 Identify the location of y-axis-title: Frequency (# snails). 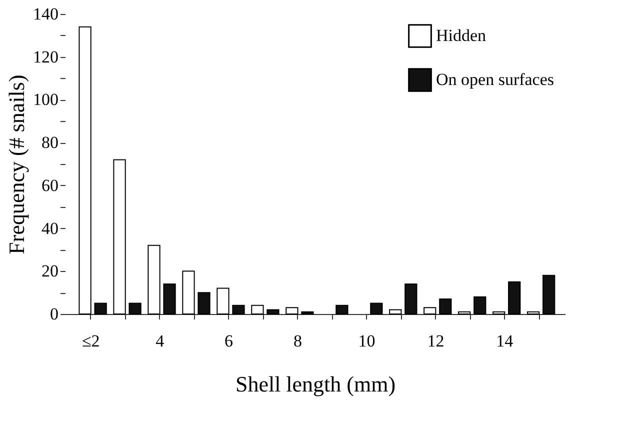
(16, 164).